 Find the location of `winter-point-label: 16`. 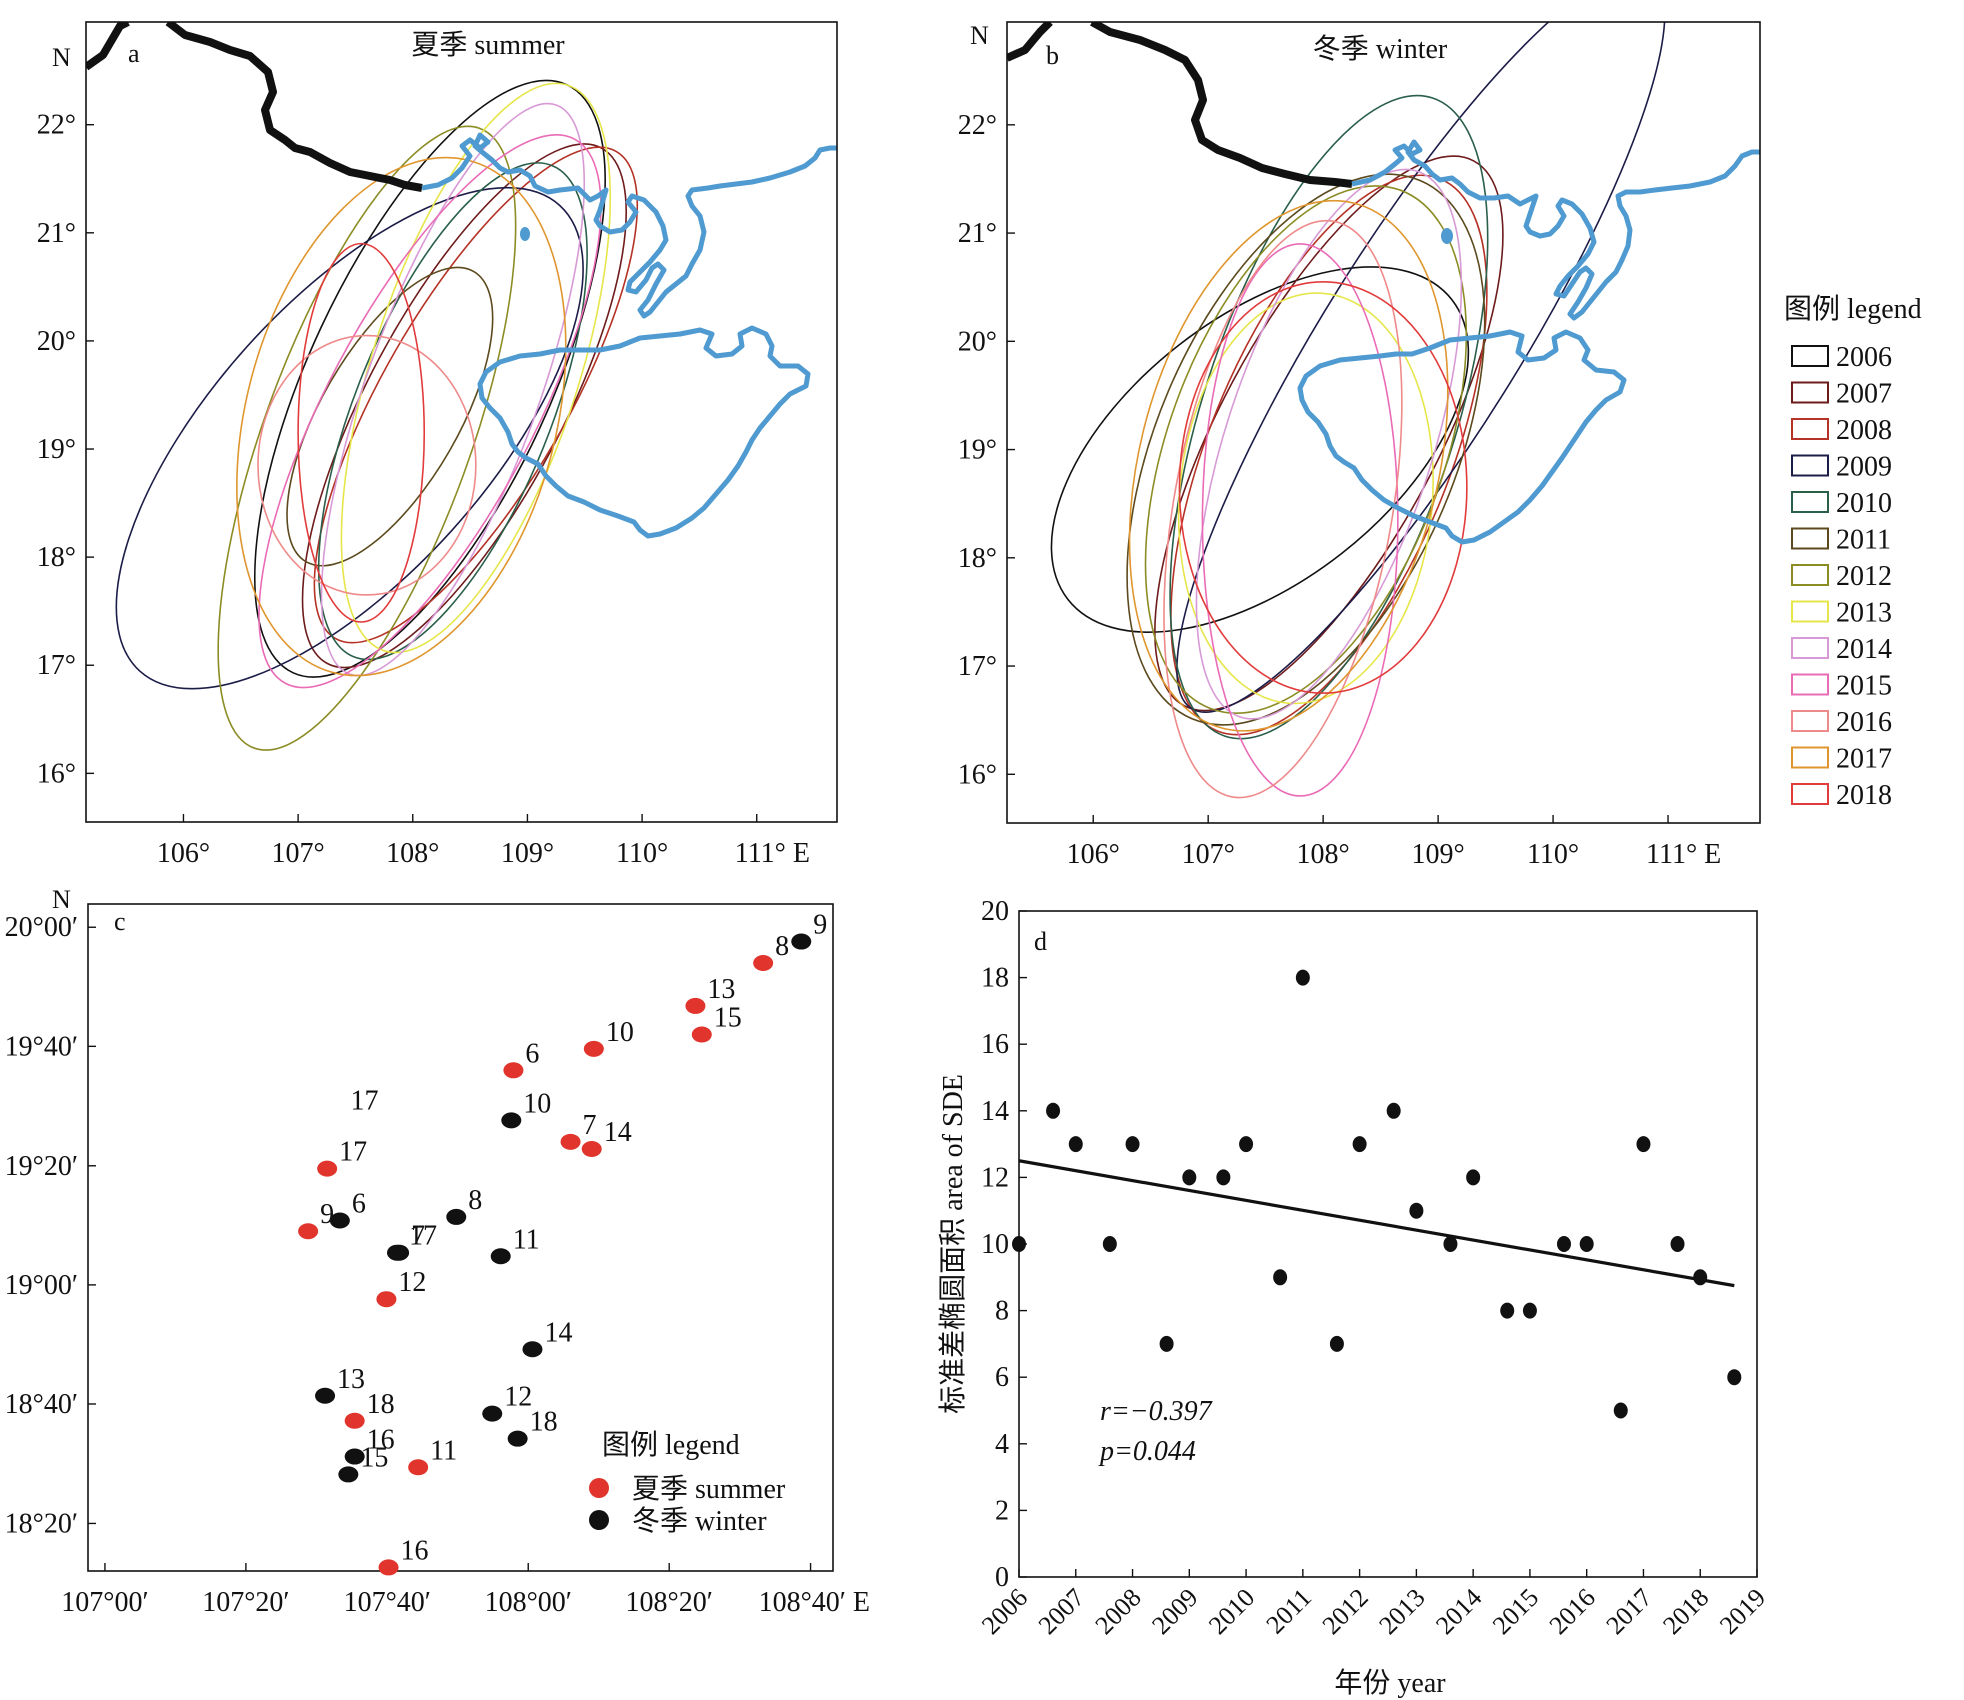

winter-point-label: 16 is located at coordinates (381, 1440).